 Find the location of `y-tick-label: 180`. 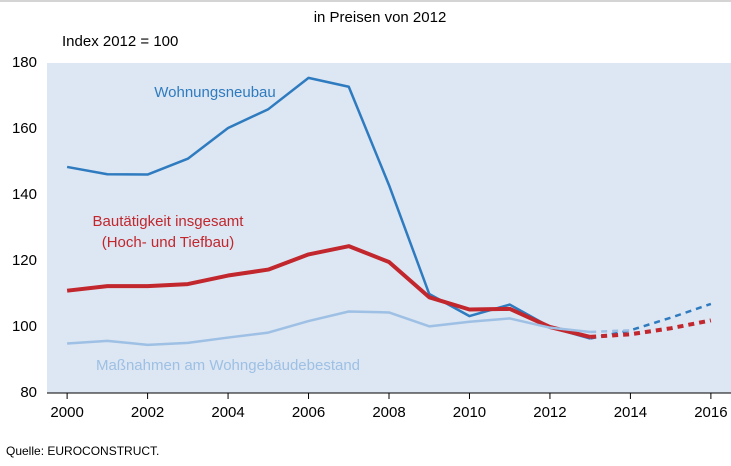

y-tick-label: 180 is located at coordinates (24, 62).